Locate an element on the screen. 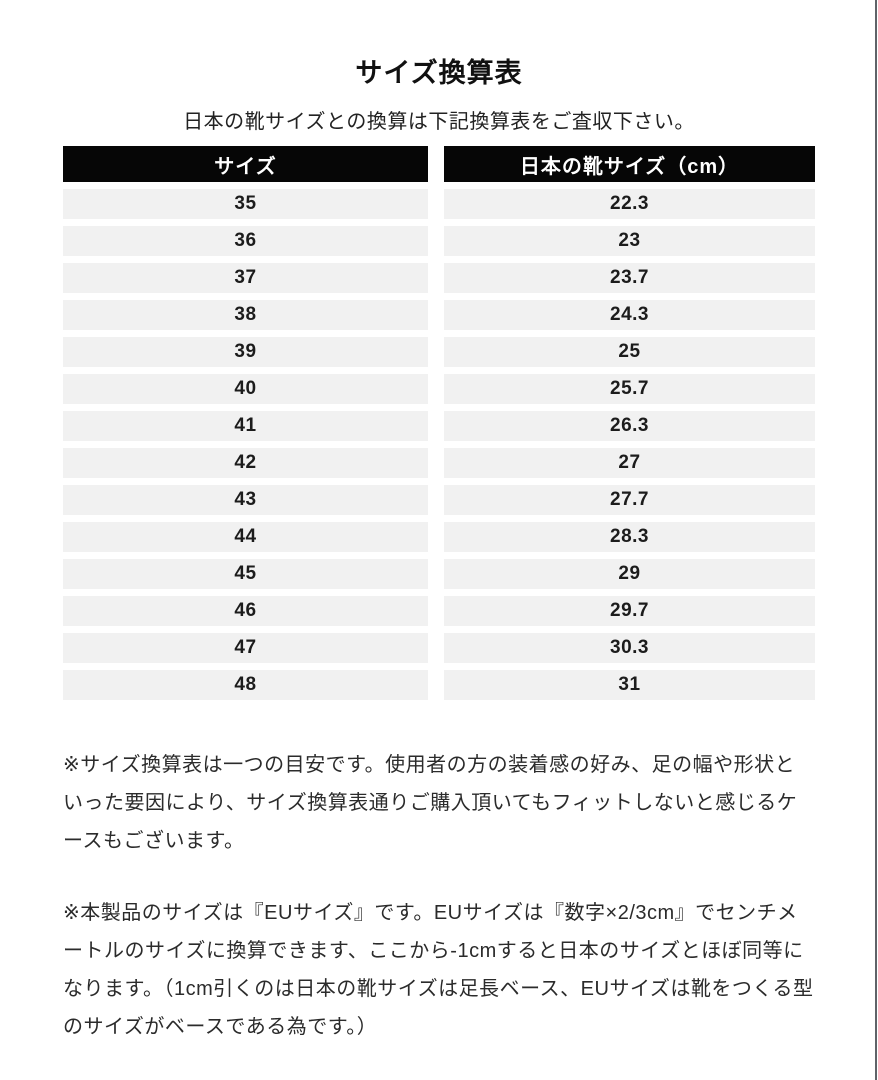 The width and height of the screenshot is (878, 1080). size-cell: 36 is located at coordinates (245, 241).